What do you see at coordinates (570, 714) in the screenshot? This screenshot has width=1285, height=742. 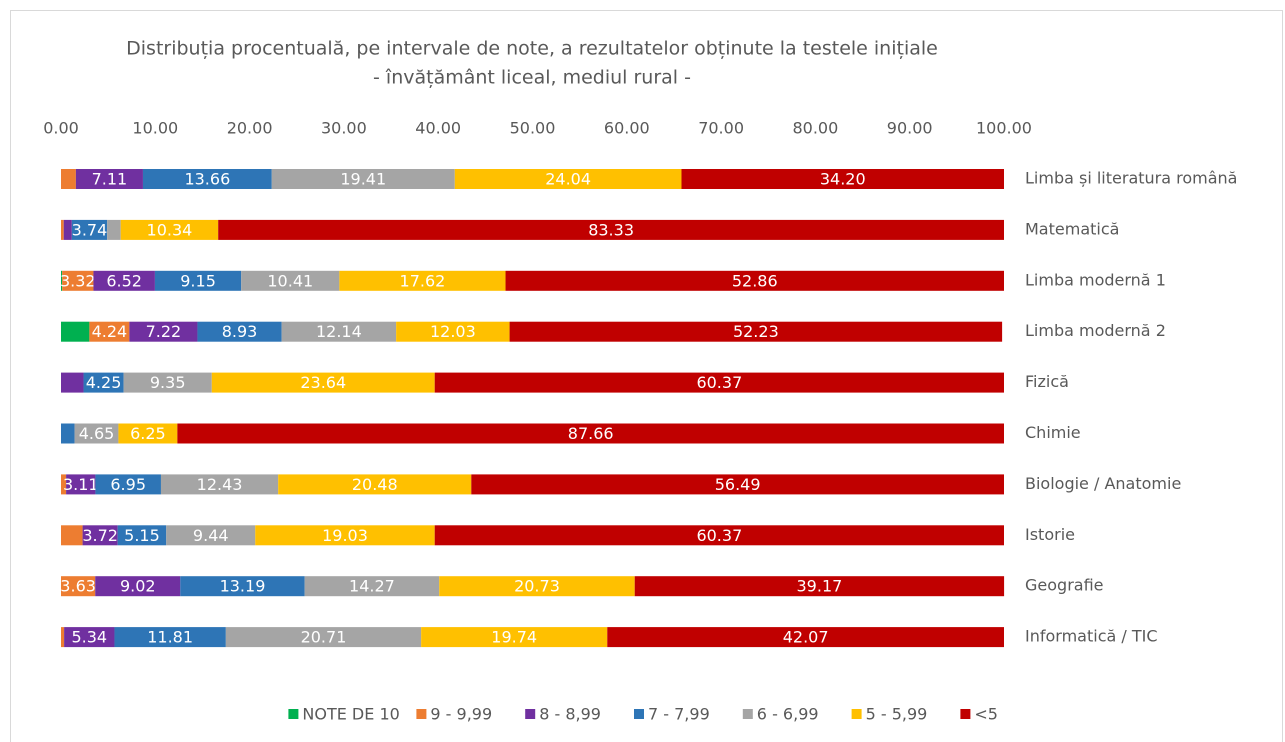 I see `legend-label: 8 - 8,99` at bounding box center [570, 714].